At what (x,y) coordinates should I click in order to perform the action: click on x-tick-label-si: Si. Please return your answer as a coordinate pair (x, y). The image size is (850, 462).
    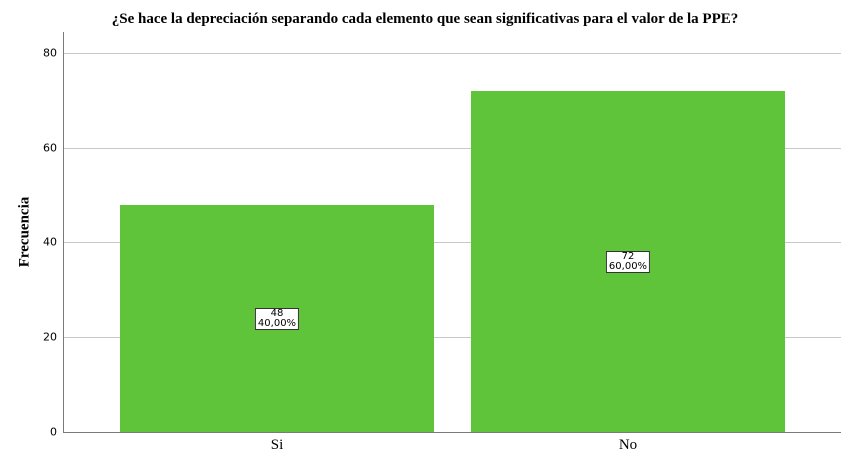
    Looking at the image, I should click on (277, 445).